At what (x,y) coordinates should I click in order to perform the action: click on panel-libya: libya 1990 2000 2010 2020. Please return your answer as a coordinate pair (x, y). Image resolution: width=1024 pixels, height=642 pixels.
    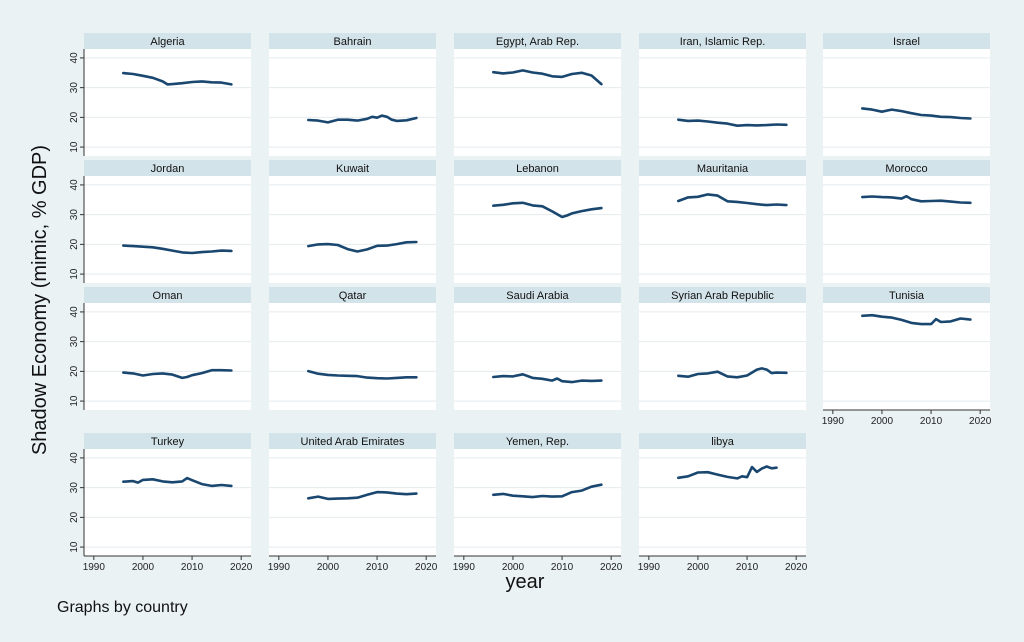
    Looking at the image, I should click on (723, 503).